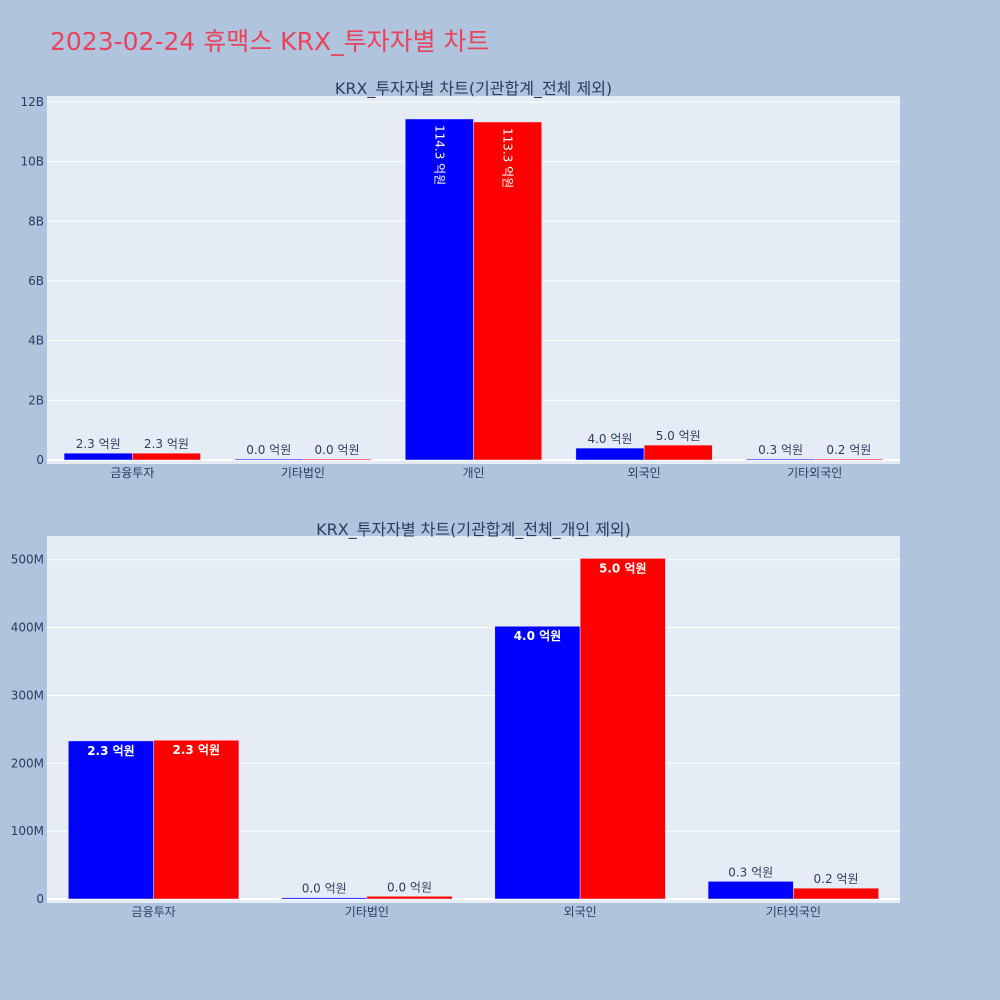 This screenshot has height=1000, width=1000. Describe the element at coordinates (270, 41) in the screenshot. I see `page-title: 2023-02-24 휴맥스 KRX_투자자별 차트` at that location.